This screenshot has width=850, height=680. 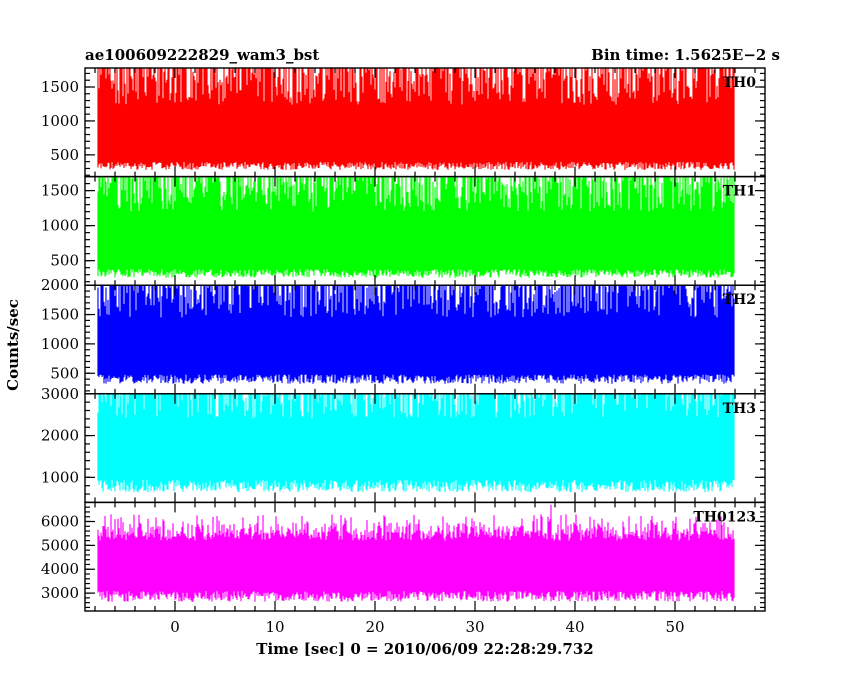 I want to click on panel-th2: 500 1000 1500 2000 TH2, so click(x=403, y=335).